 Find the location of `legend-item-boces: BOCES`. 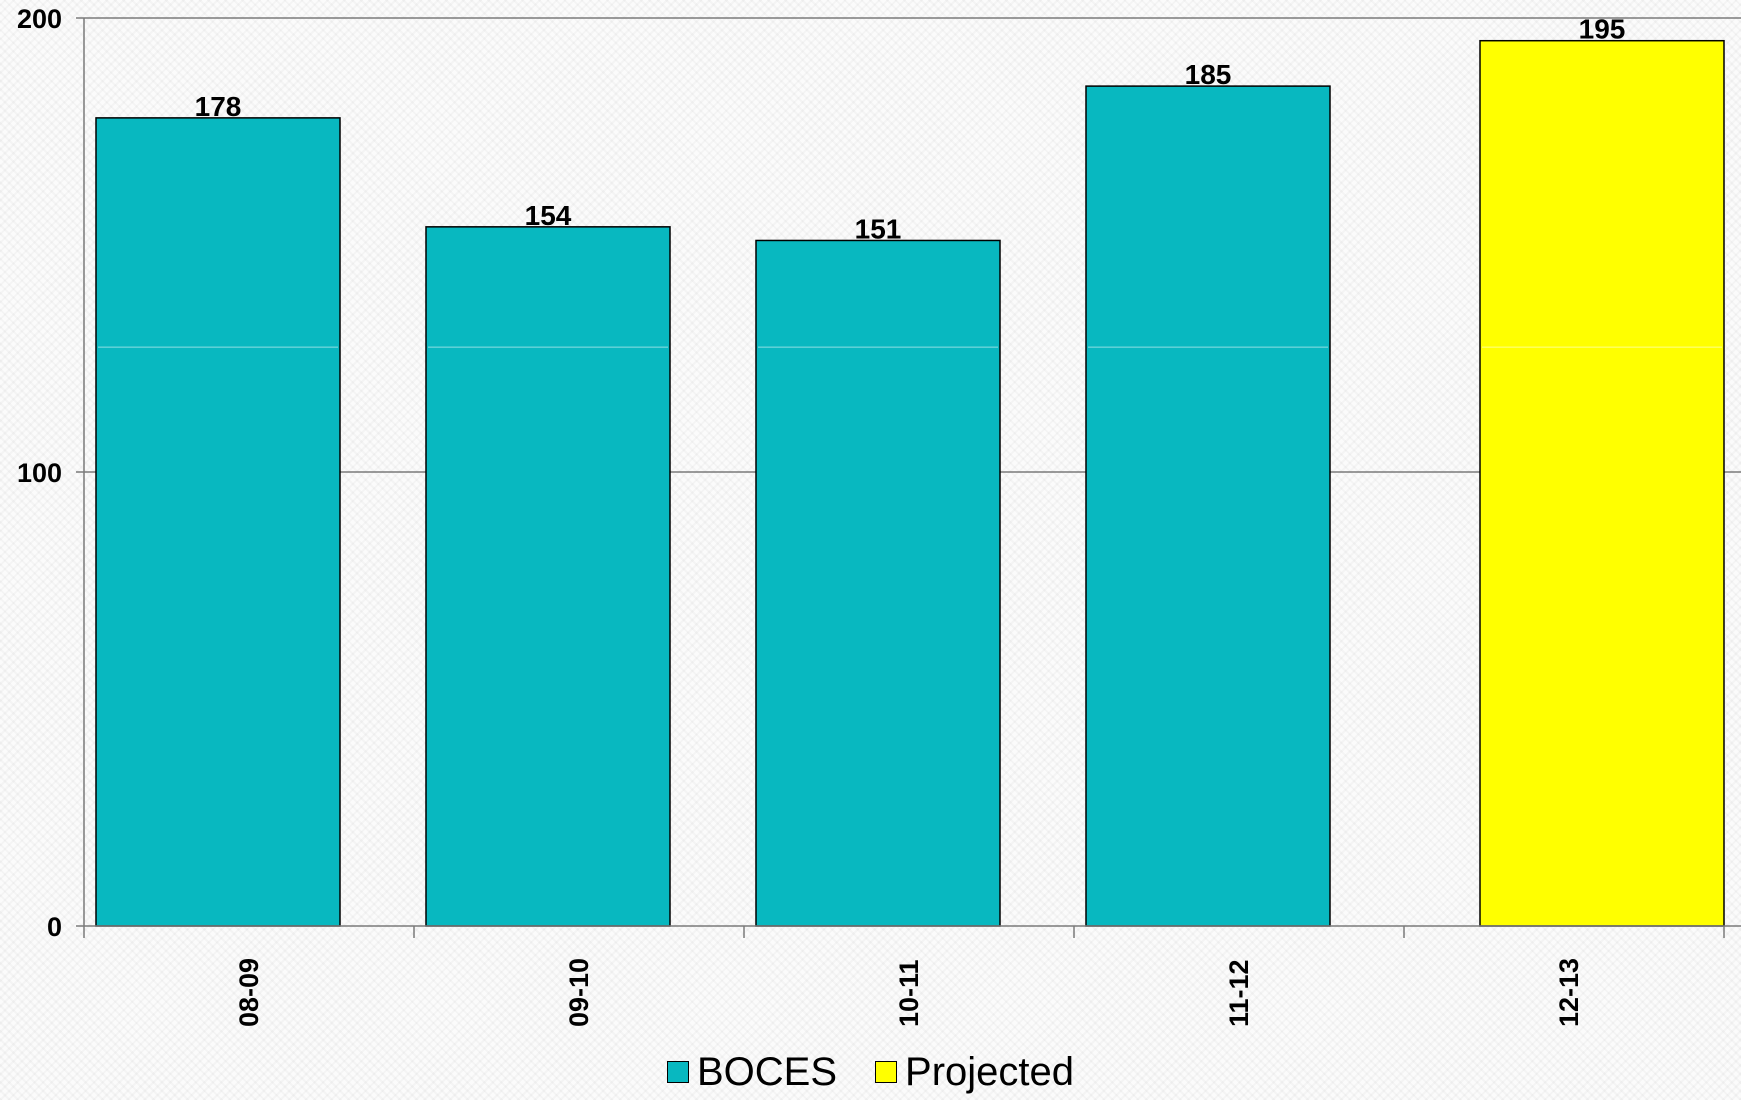

legend-item-boces: BOCES is located at coordinates (752, 1072).